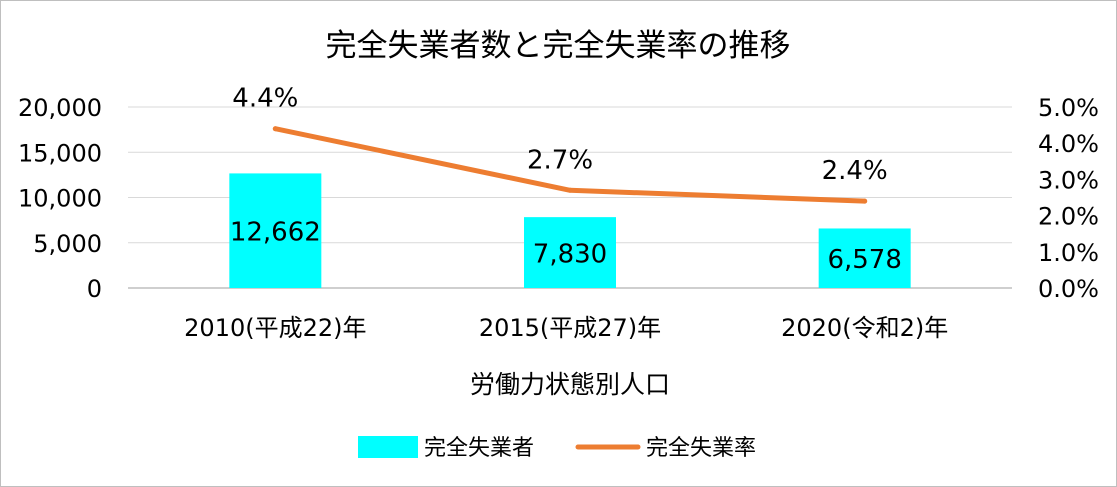 Image resolution: width=1117 pixels, height=487 pixels. Describe the element at coordinates (1068, 180) in the screenshot. I see `y2-tick-label: 3.0%` at that location.